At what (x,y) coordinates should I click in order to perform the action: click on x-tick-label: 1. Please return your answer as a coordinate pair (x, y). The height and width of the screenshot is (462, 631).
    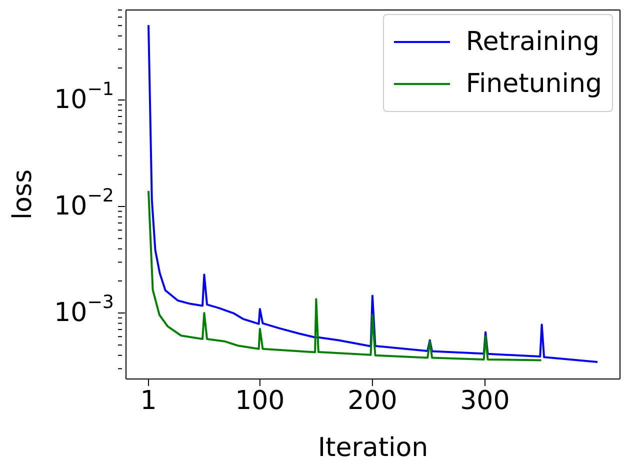
    Looking at the image, I should click on (148, 401).